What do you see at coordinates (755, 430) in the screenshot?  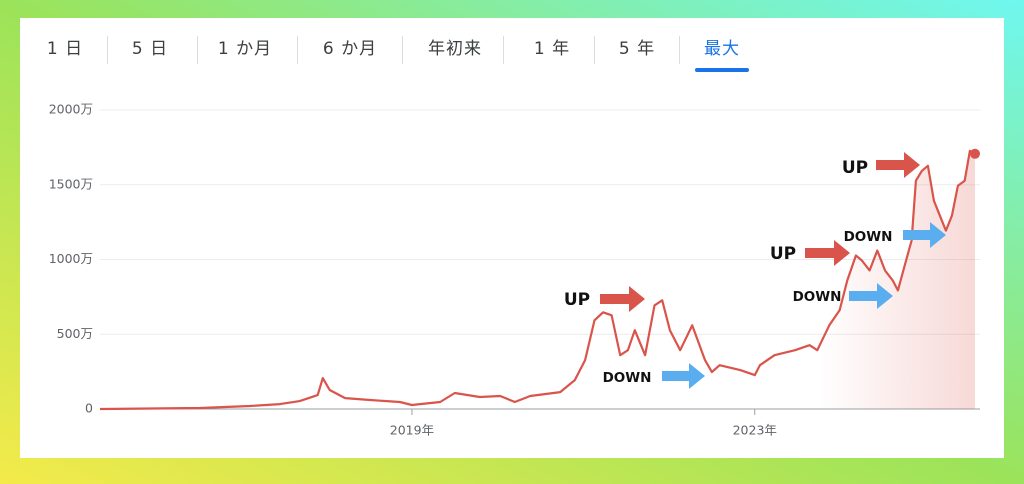 I see `x-tick-label: 2023年` at bounding box center [755, 430].